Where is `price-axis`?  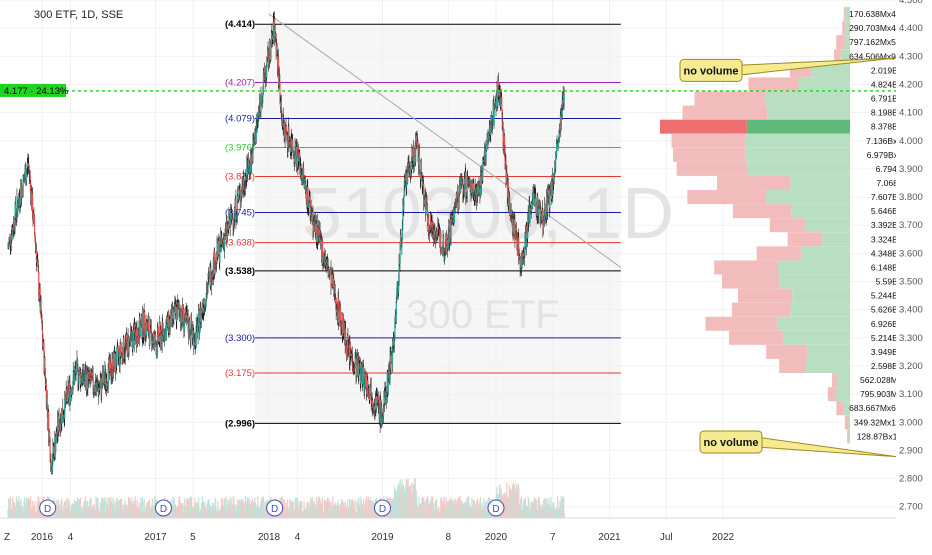
price-axis is located at coordinates (914, 259).